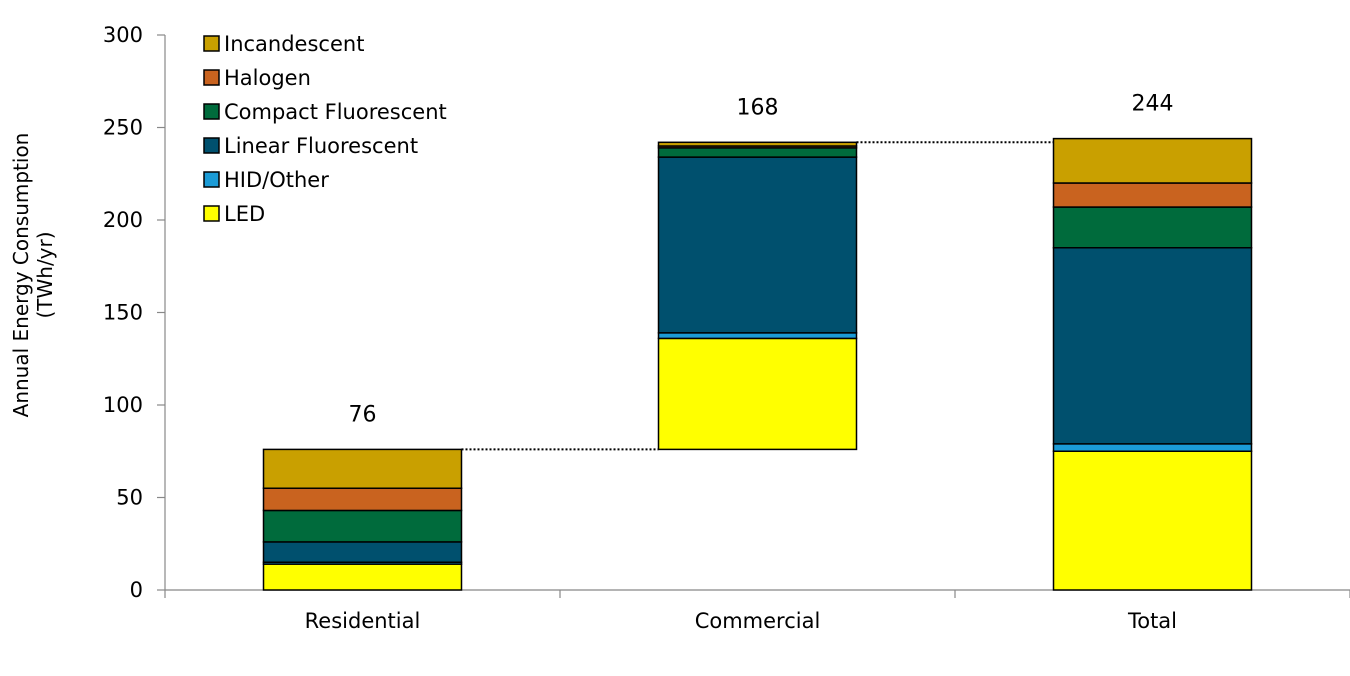 The image size is (1350, 676). Describe the element at coordinates (129, 498) in the screenshot. I see `y-tick-label: 50` at that location.